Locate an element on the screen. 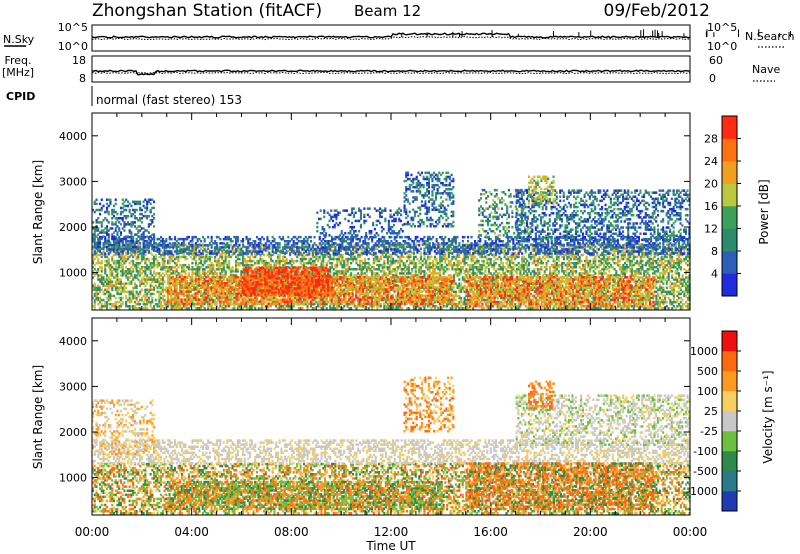 Image resolution: width=800 pixels, height=554 pixels. nsearch-line is located at coordinates (391, 38).